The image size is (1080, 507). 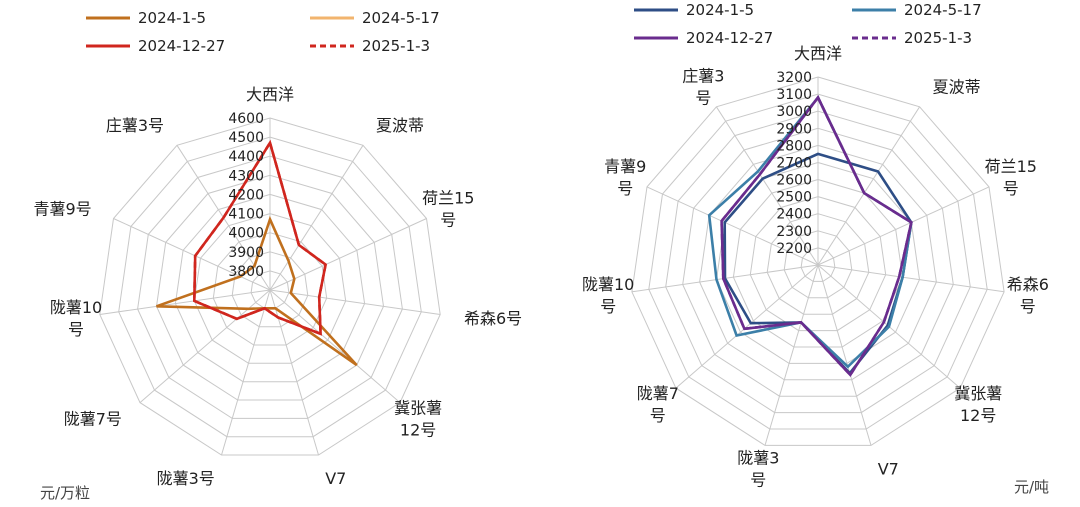 What do you see at coordinates (794, 164) in the screenshot?
I see `tick-label: 2700` at bounding box center [794, 164].